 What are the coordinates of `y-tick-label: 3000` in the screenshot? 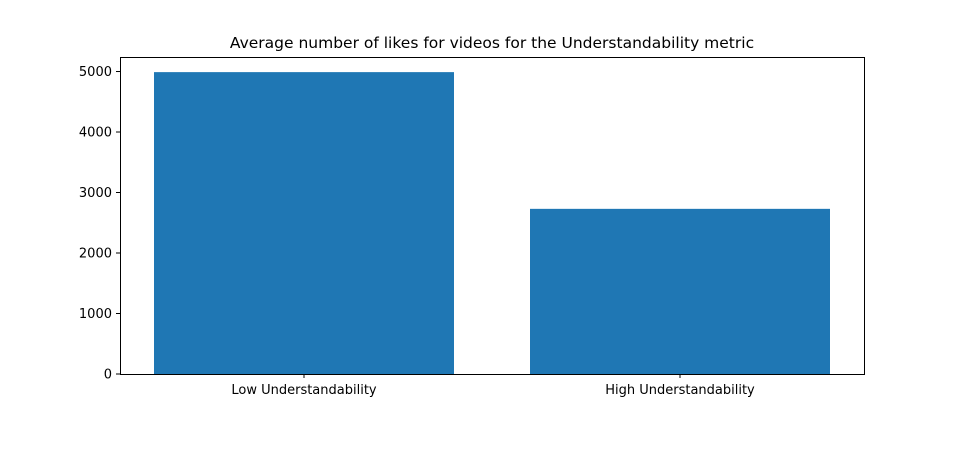 It's located at (95, 193).